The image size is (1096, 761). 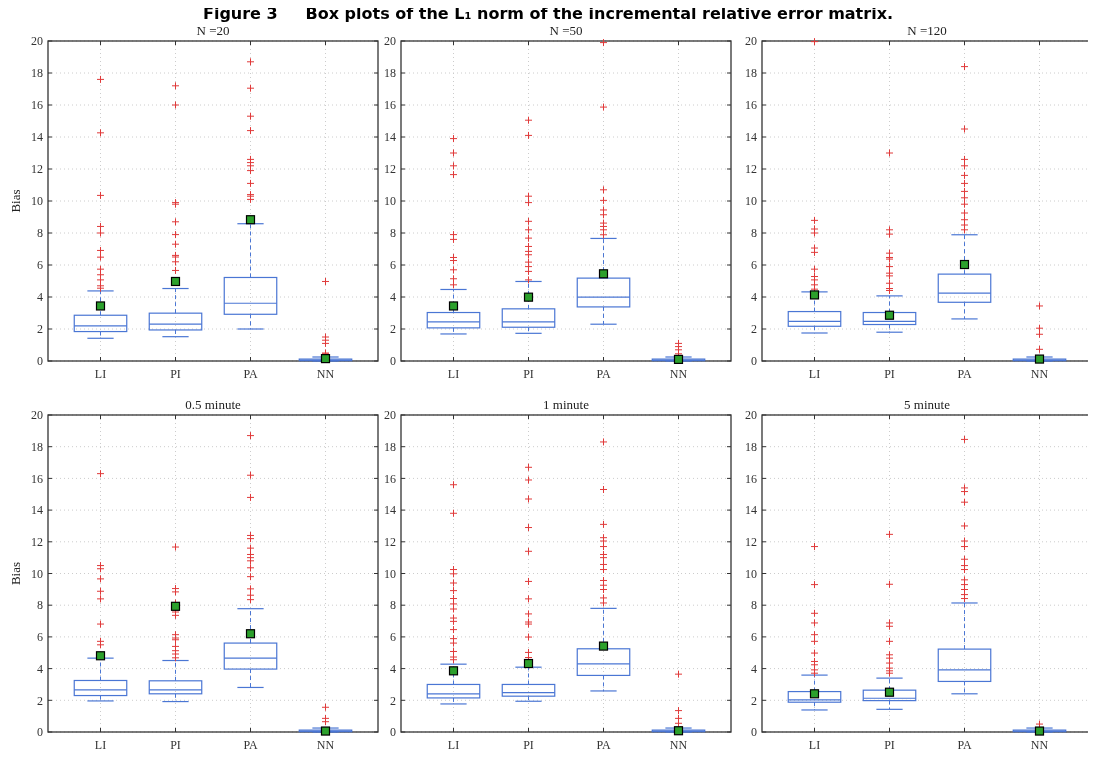 What do you see at coordinates (566, 30) in the screenshot?
I see `chart-title: N =50` at bounding box center [566, 30].